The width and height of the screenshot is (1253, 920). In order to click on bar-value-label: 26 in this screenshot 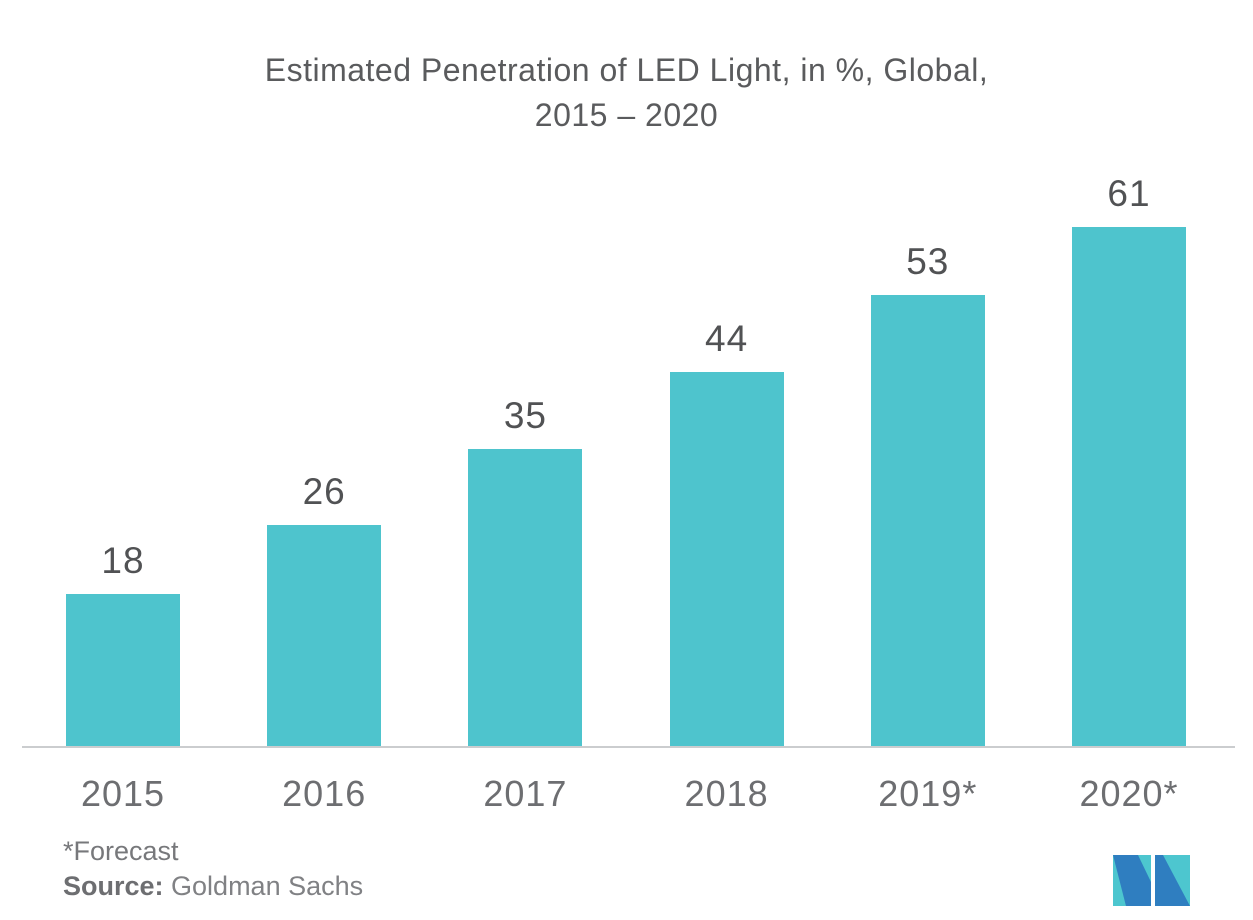, I will do `click(324, 491)`.